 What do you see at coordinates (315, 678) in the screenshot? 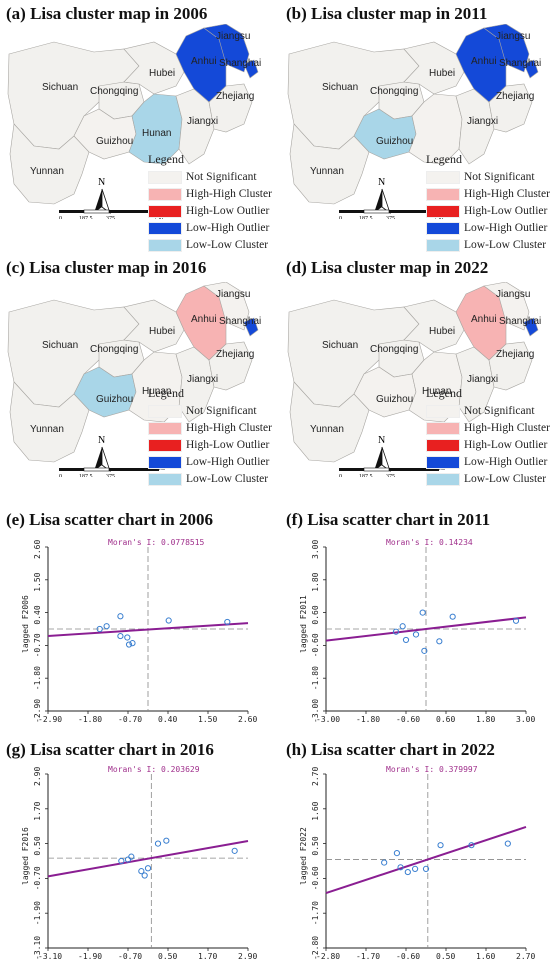
I see `y-tick-label: -1.80` at bounding box center [315, 678].